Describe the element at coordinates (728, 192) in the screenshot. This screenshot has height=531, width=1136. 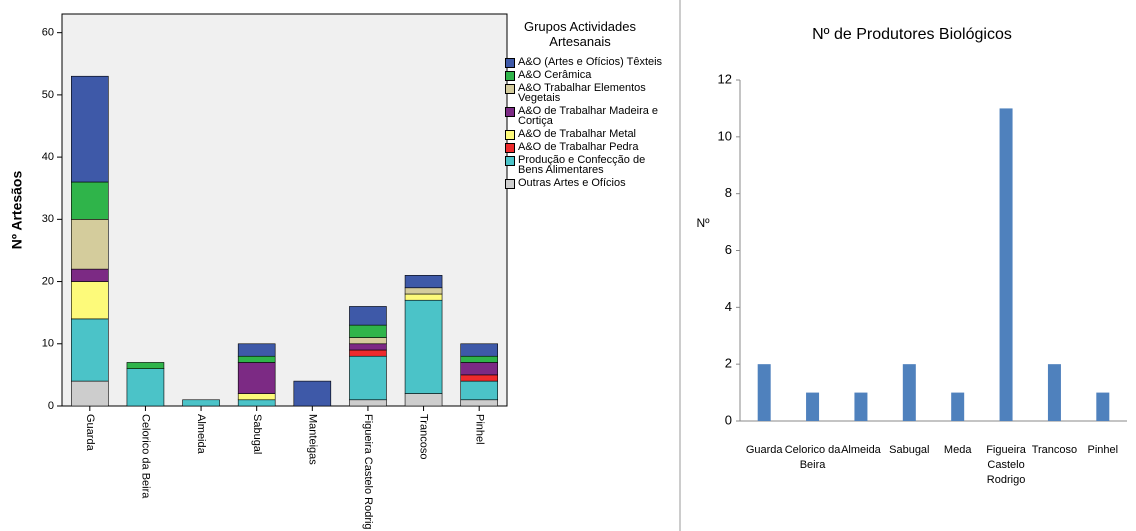
I see `y-tick-label: 8` at that location.